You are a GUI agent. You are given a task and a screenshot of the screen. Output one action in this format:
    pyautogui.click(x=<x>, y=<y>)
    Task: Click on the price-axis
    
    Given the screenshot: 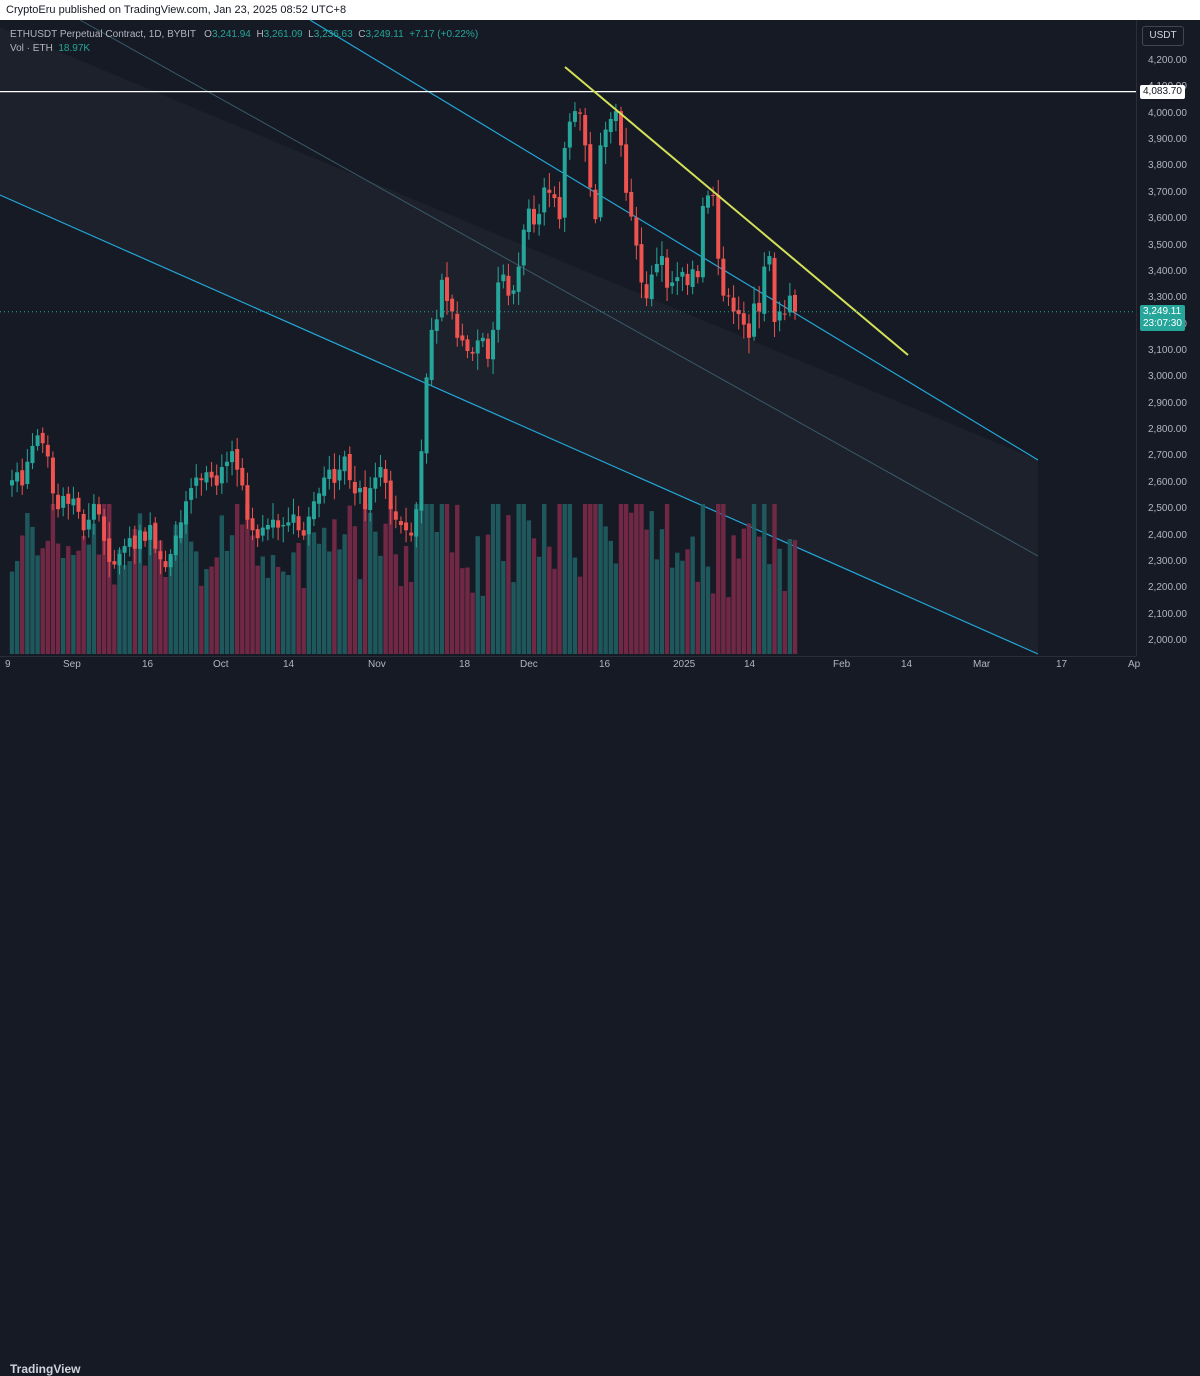 What is the action you would take?
    pyautogui.click(x=1168, y=338)
    